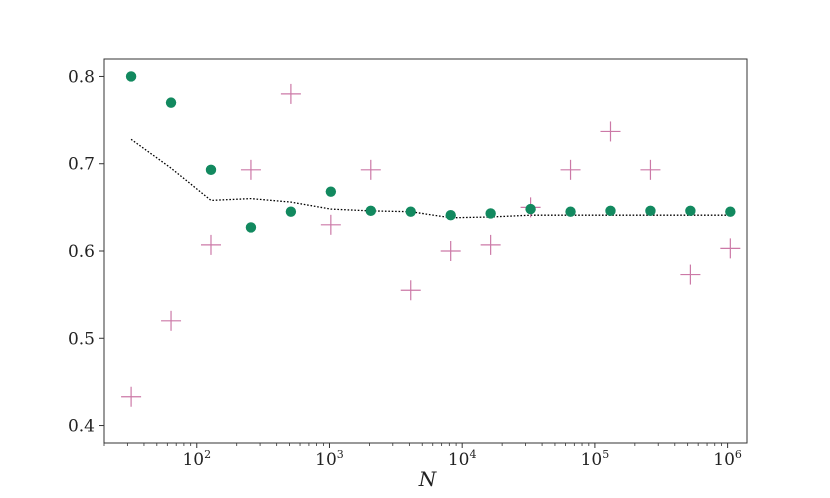 The image size is (830, 498). Describe the element at coordinates (329, 459) in the screenshot. I see `x-tick-label: 10³` at that location.